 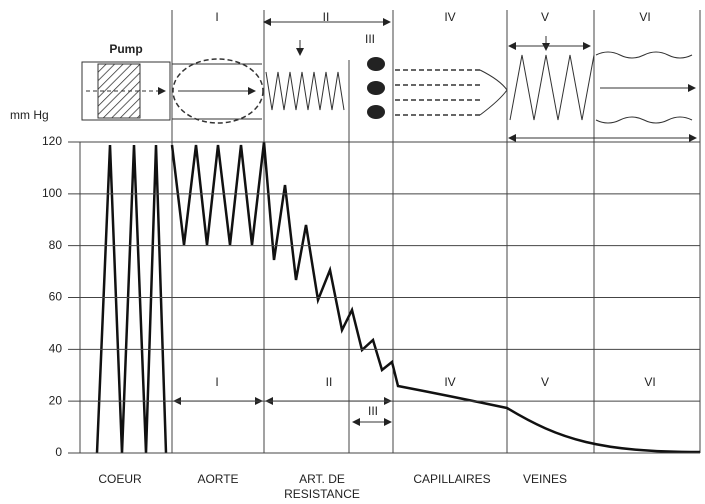 I want to click on y-tick-label: 40, so click(x=56, y=349).